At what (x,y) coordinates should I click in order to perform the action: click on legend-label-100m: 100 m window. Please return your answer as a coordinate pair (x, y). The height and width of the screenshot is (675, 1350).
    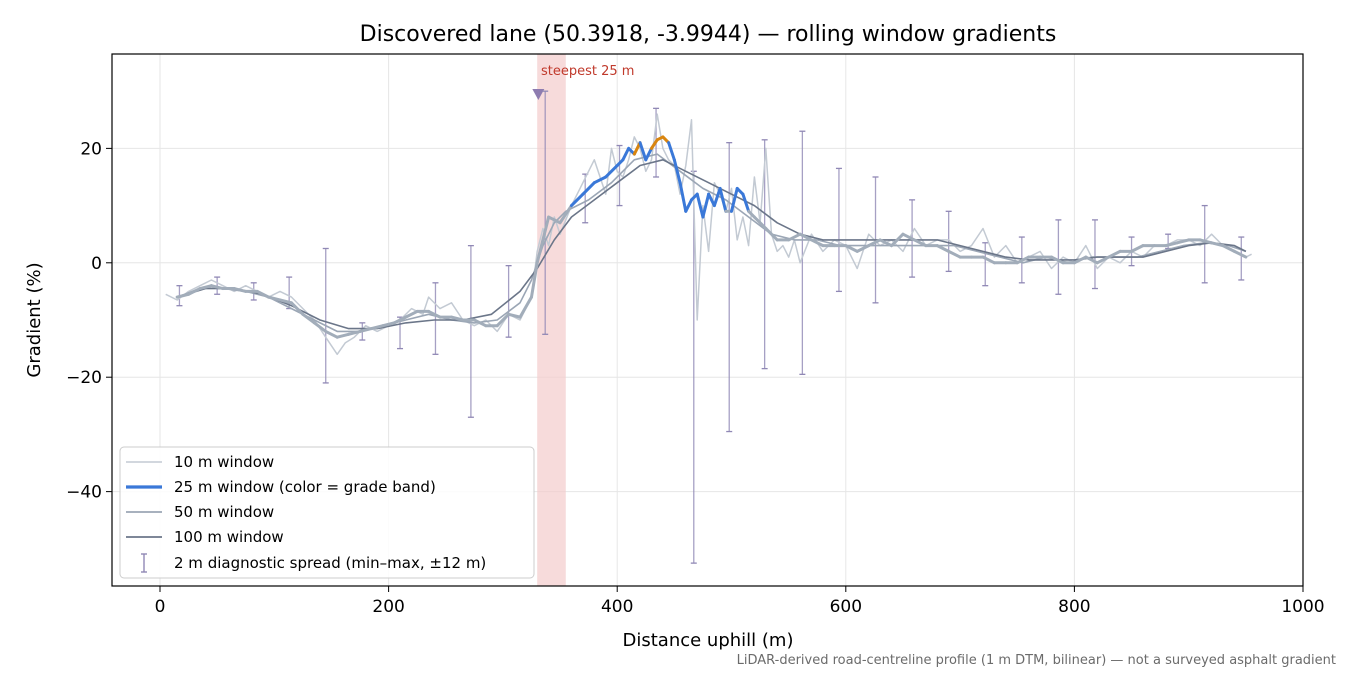
    Looking at the image, I should click on (229, 537).